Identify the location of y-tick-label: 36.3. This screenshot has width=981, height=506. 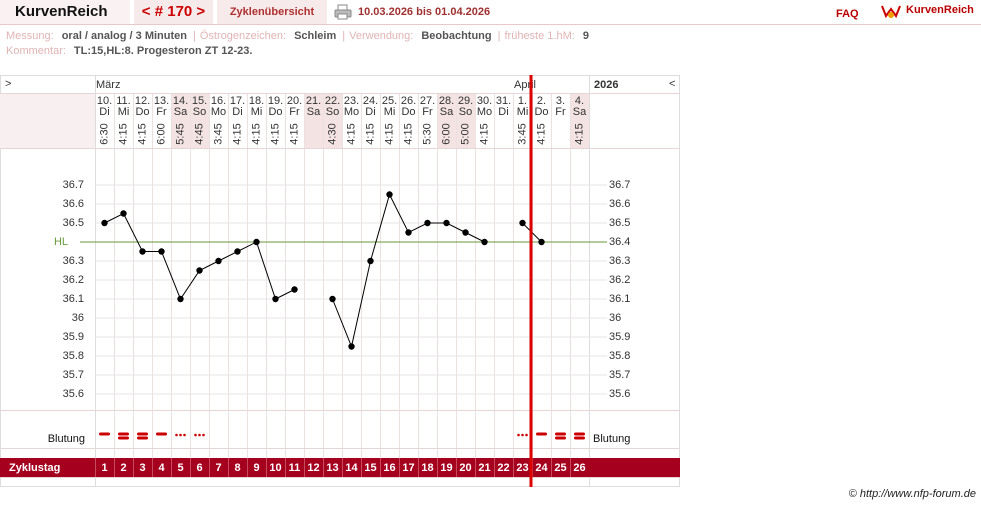
(73, 261).